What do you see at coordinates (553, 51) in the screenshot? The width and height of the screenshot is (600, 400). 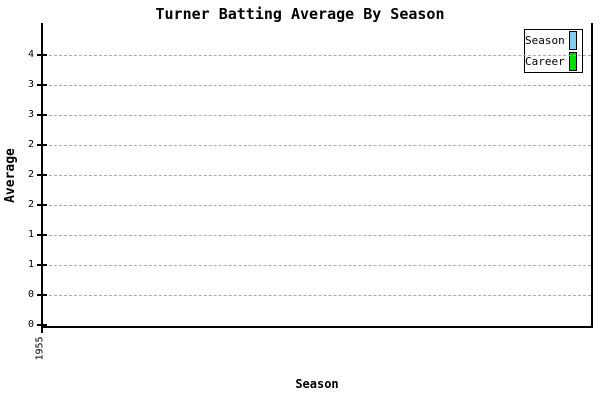 I see `legend-box: Season Career` at bounding box center [553, 51].